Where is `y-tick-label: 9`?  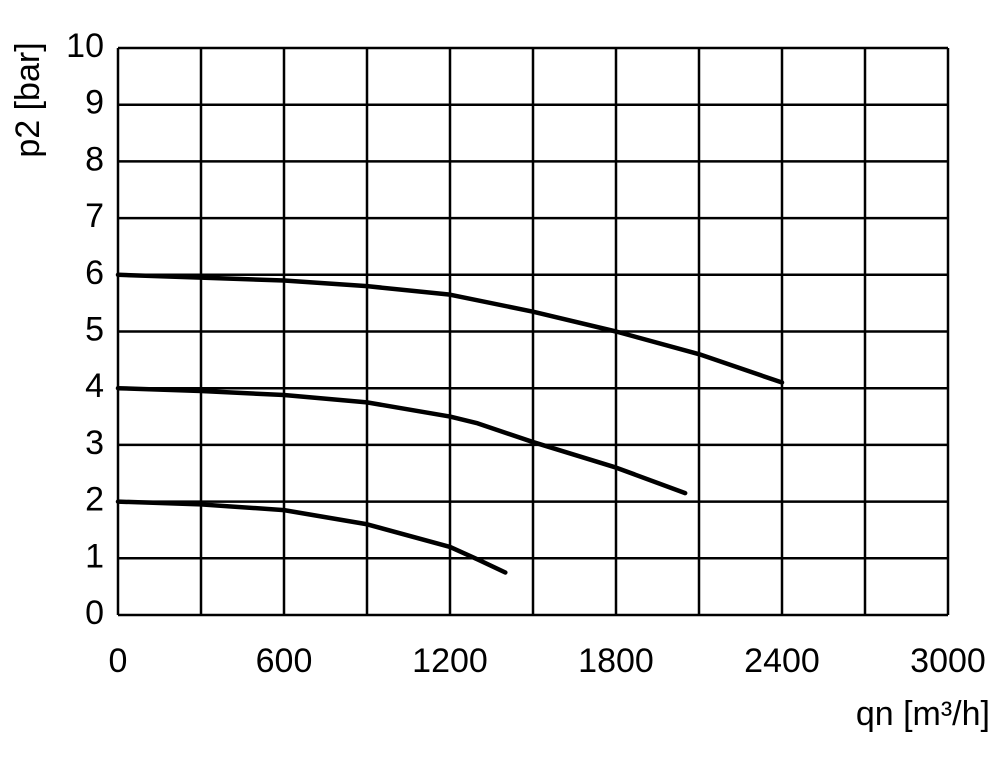
y-tick-label: 9 is located at coordinates (94, 103).